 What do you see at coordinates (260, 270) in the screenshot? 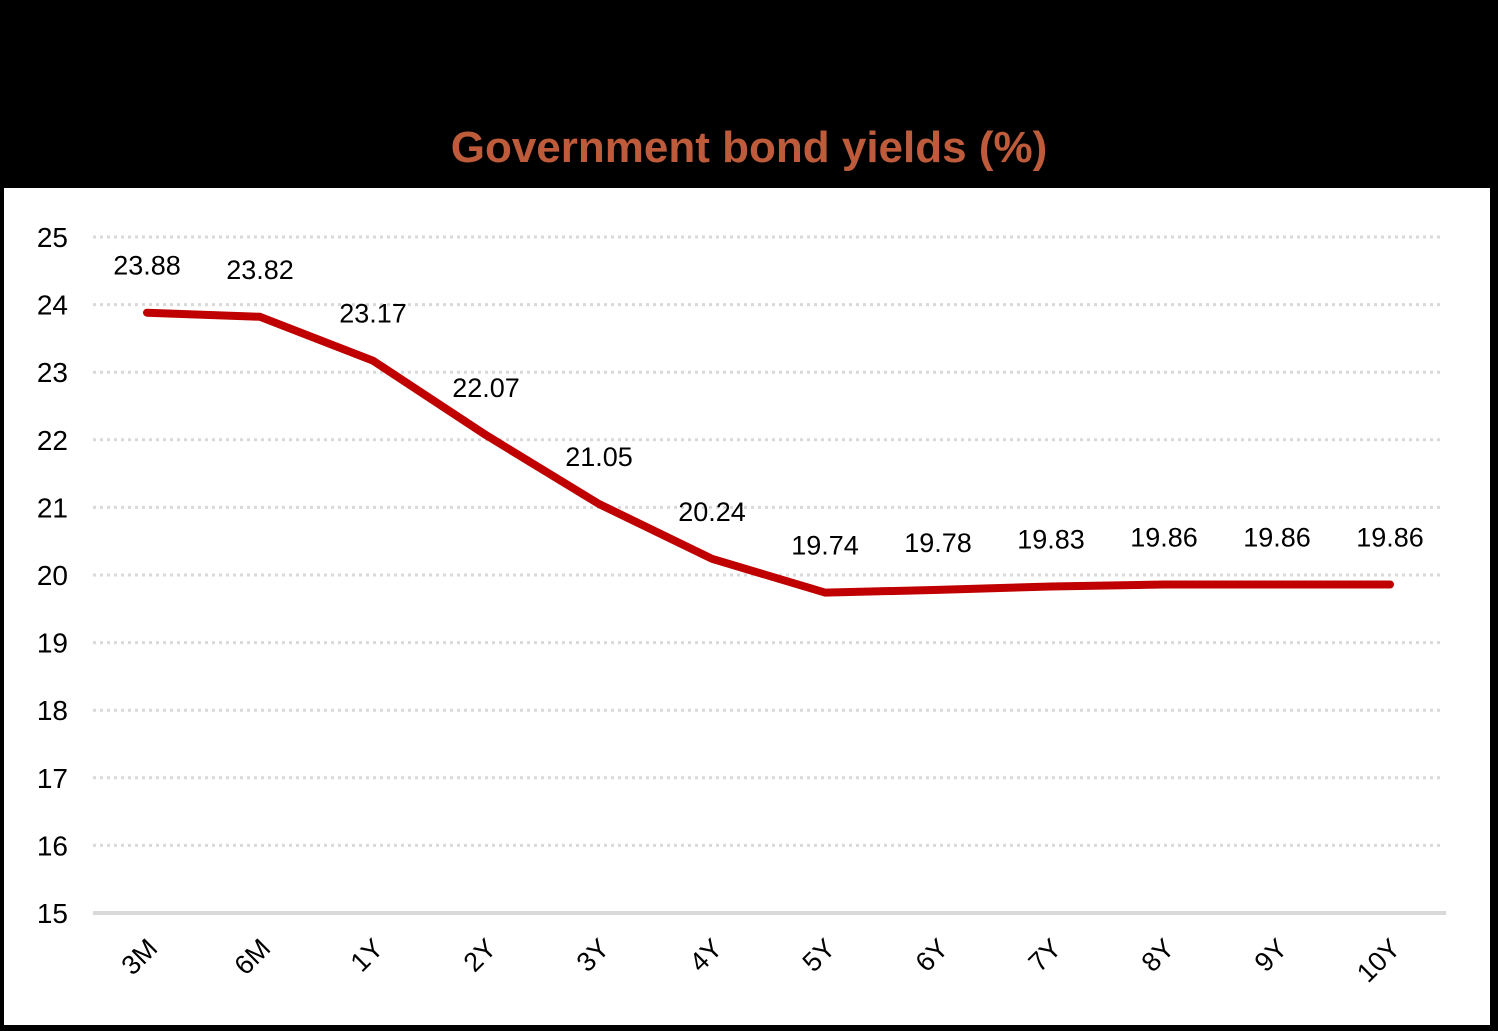
I see `data-label: 23.82` at bounding box center [260, 270].